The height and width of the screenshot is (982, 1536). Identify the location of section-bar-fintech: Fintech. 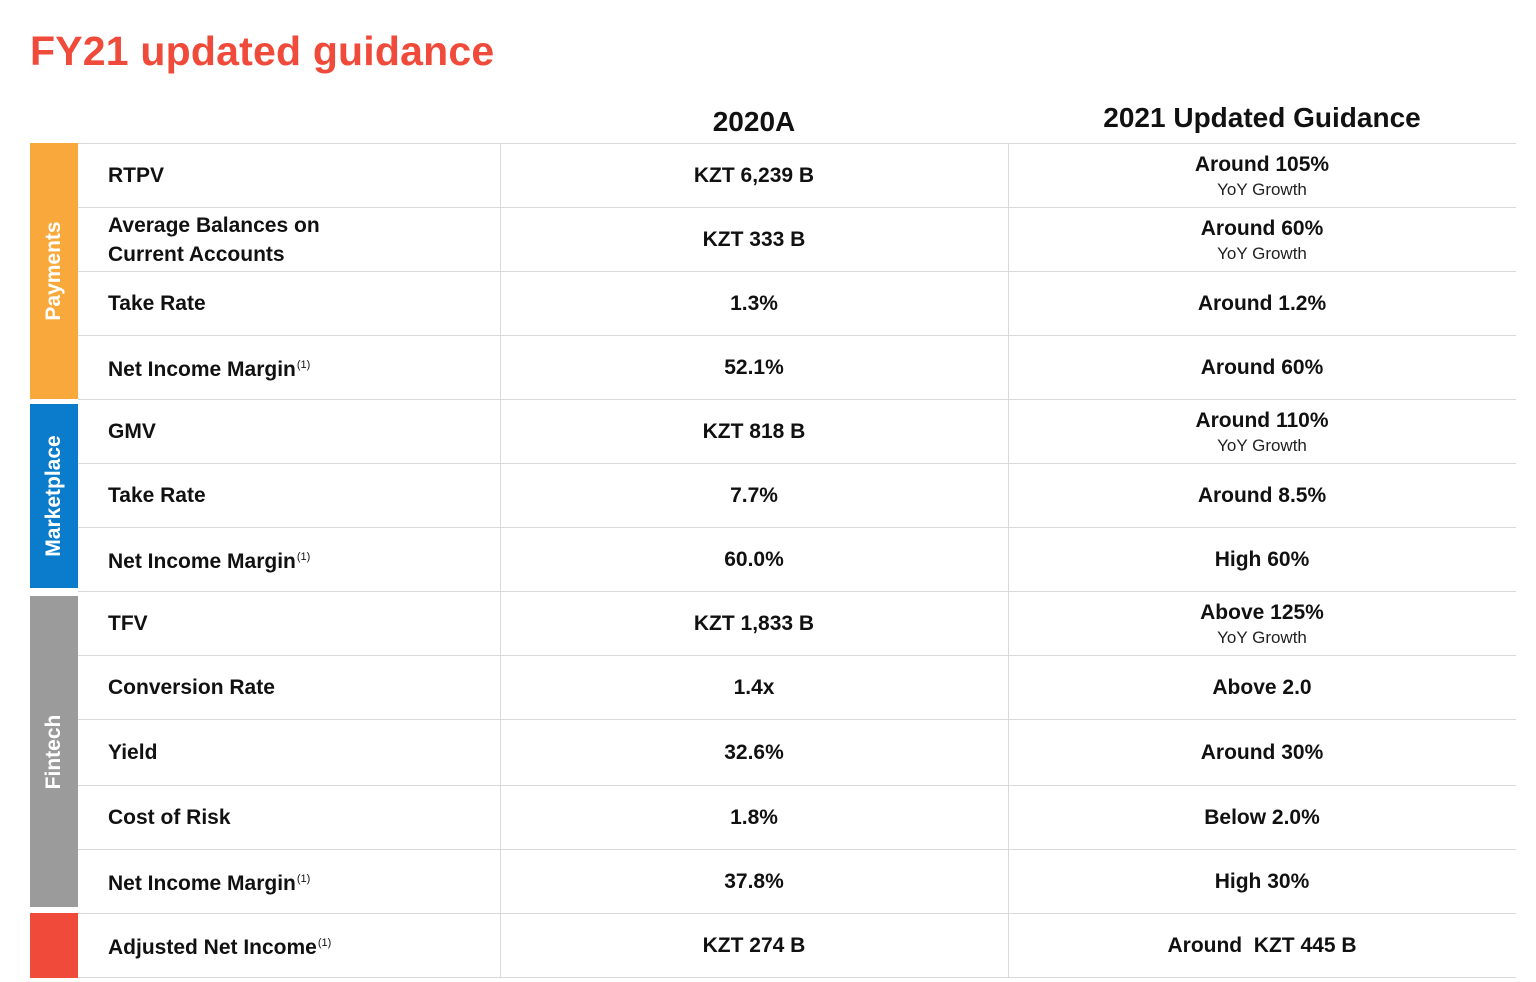
(54, 751).